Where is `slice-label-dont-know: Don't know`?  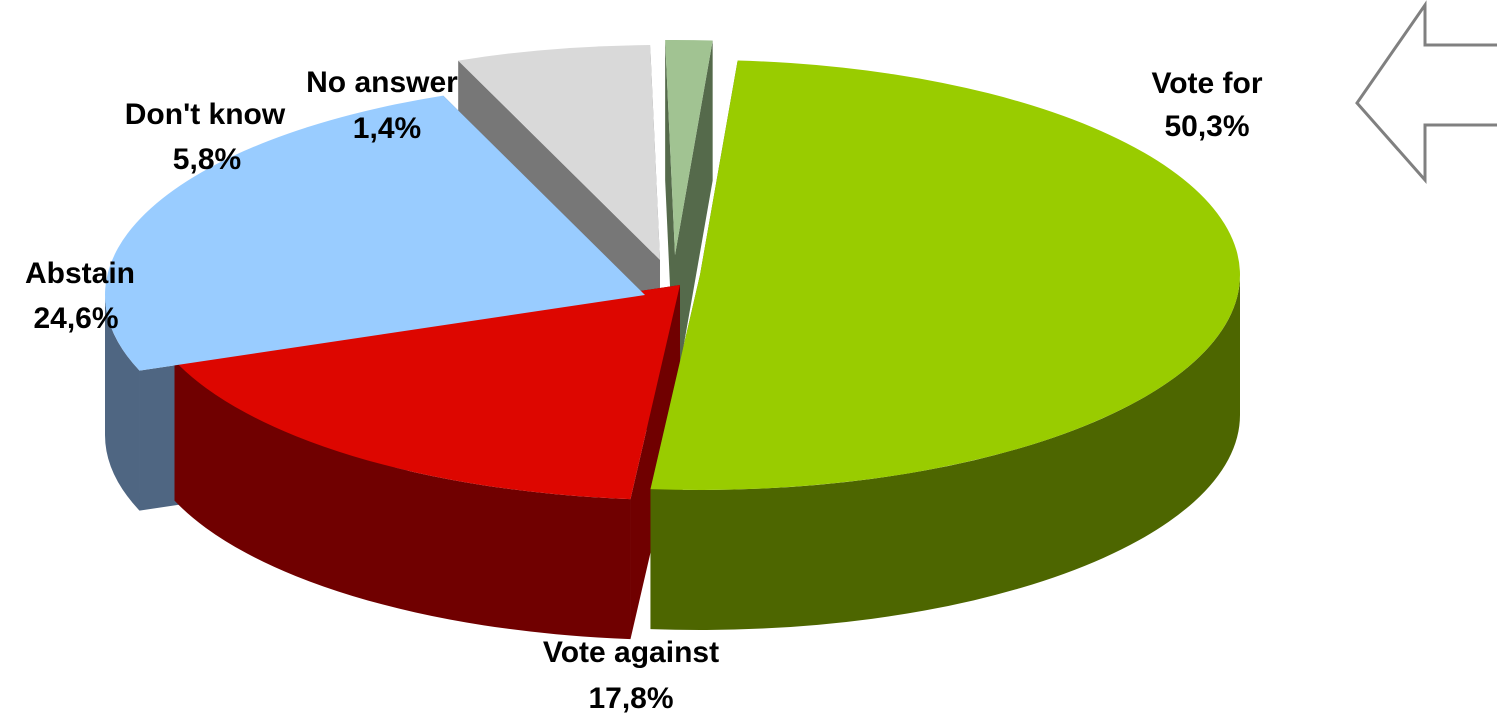
slice-label-dont-know: Don't know is located at coordinates (205, 114).